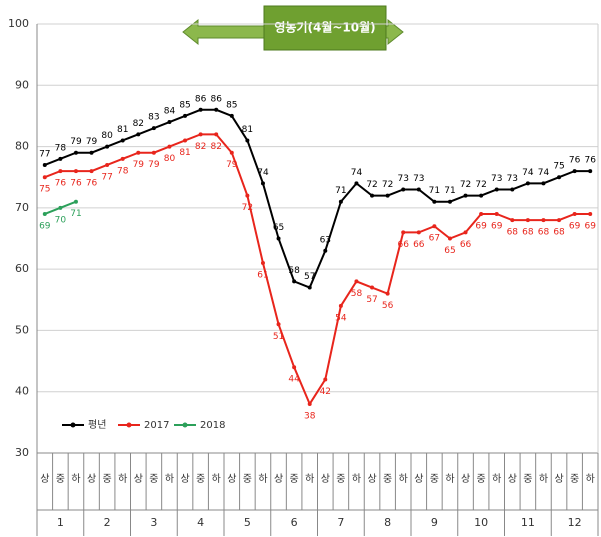  Describe the element at coordinates (73, 425) in the screenshot. I see `legend-marker` at that location.